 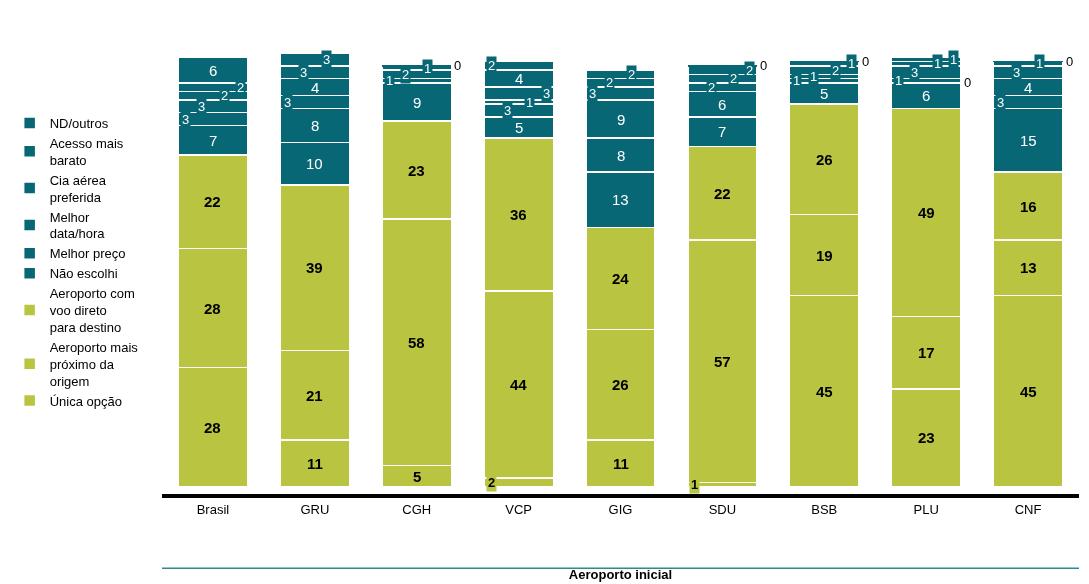 I want to click on legend-label: Melhor preço, so click(x=87, y=254).